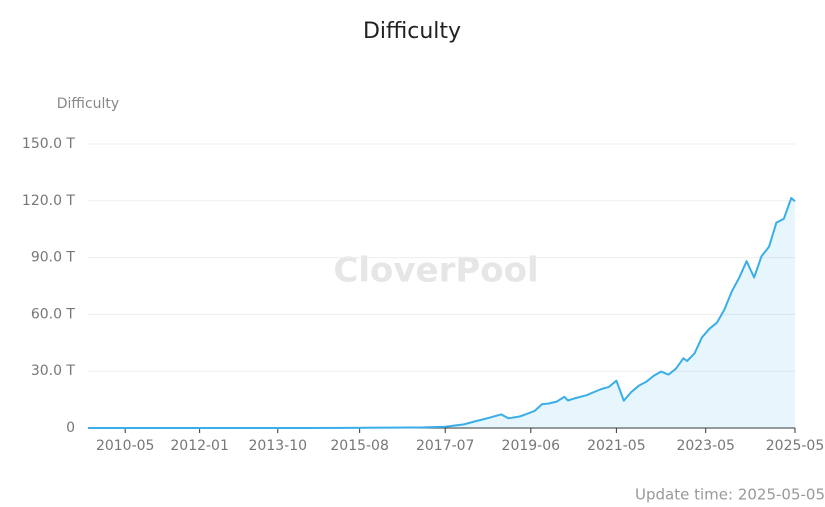 This screenshot has width=825, height=507. What do you see at coordinates (70, 428) in the screenshot?
I see `y-tick-label: 0` at bounding box center [70, 428].